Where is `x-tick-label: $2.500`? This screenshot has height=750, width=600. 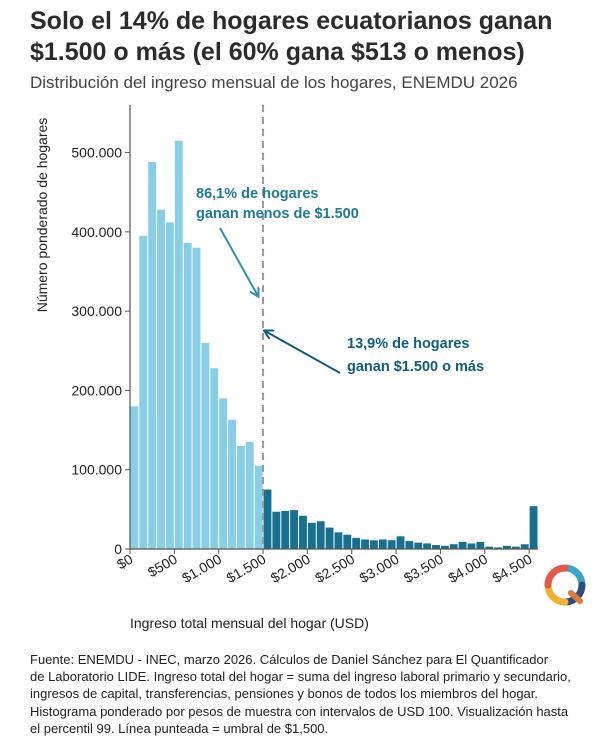
x-tick-label: $2.500 is located at coordinates (334, 568).